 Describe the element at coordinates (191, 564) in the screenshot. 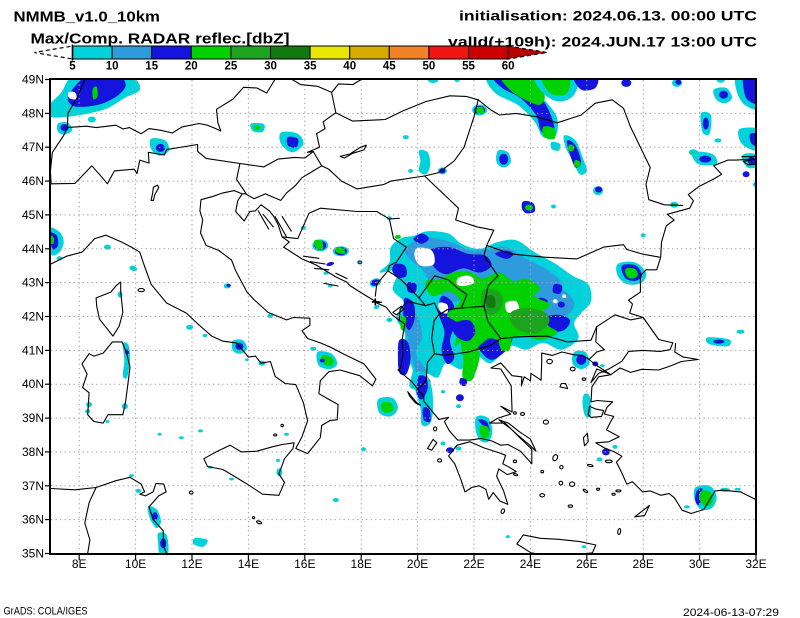

I see `svg-text: 12E` at that location.